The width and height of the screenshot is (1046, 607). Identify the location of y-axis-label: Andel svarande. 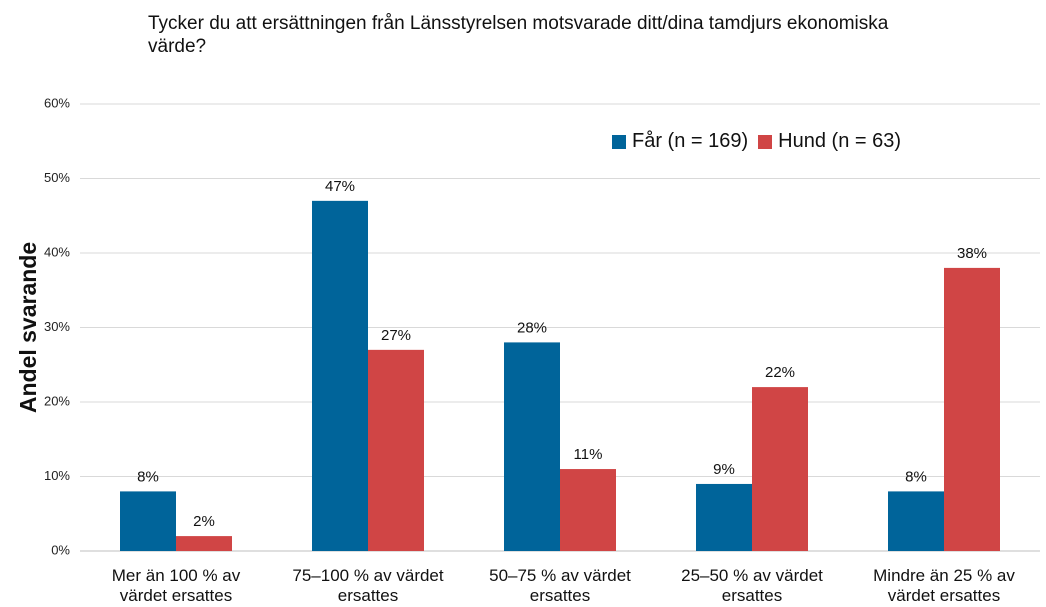
(28, 327).